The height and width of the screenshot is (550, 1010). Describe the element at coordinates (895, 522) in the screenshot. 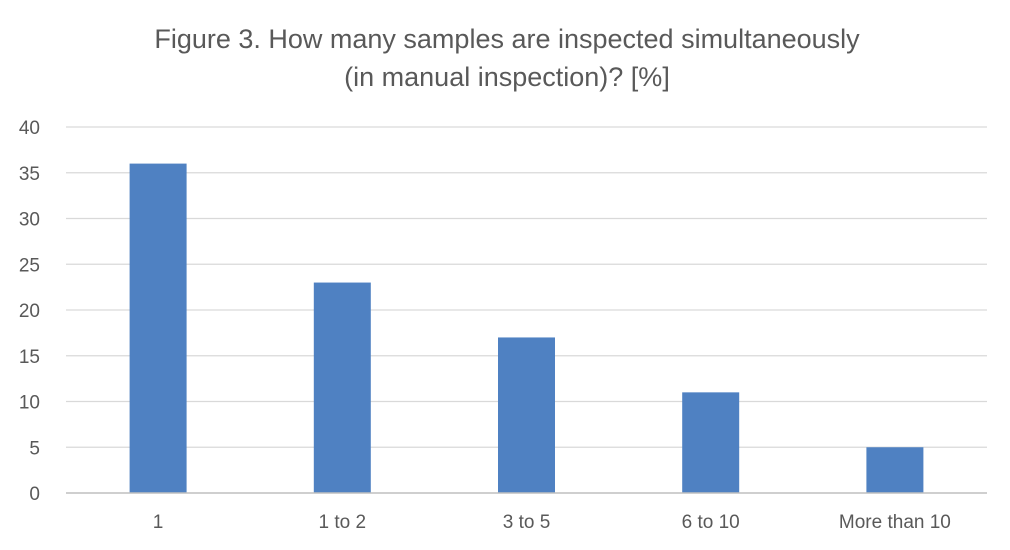

I see `x-tick-label: More than 10` at that location.